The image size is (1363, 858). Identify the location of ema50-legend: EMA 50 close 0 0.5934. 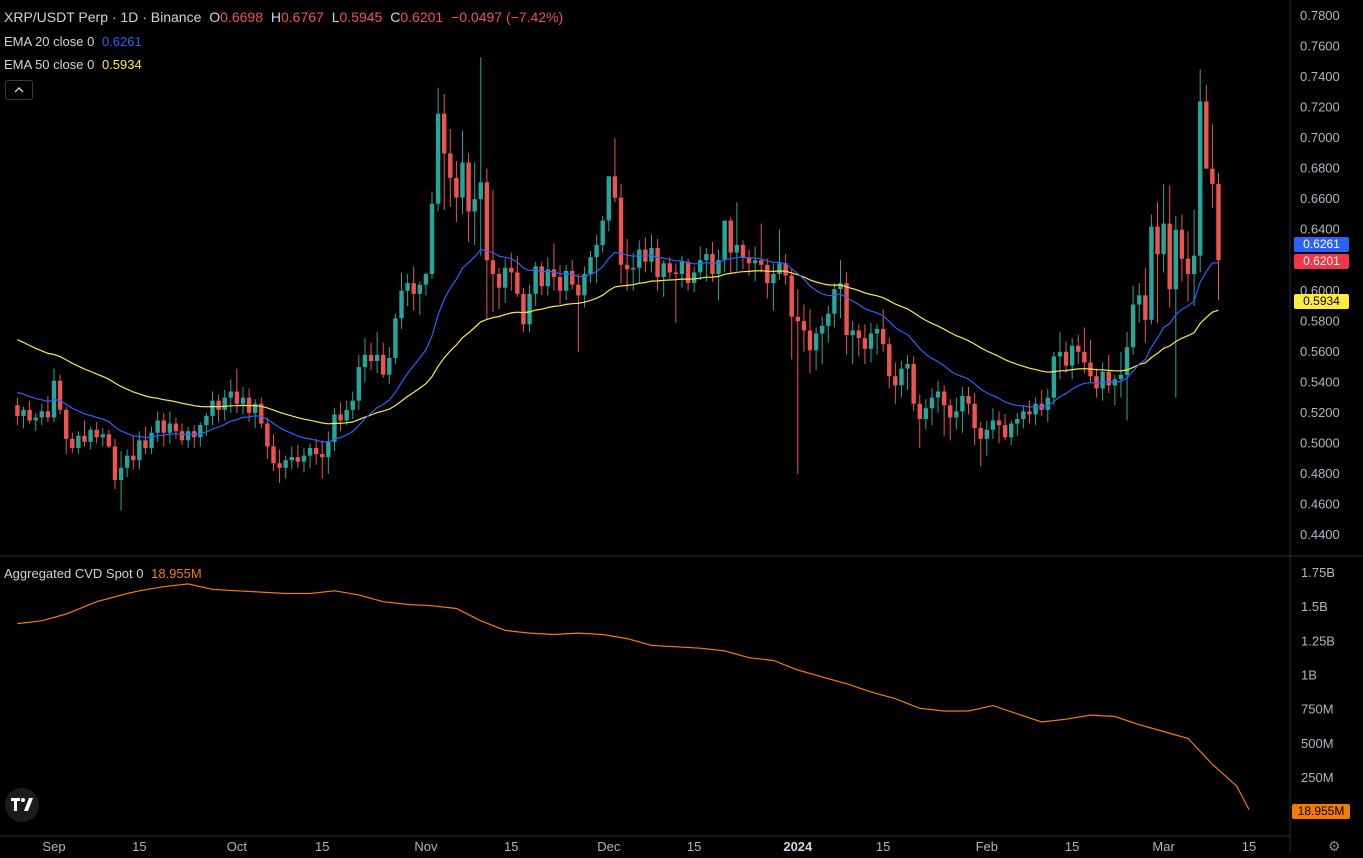
(75, 64).